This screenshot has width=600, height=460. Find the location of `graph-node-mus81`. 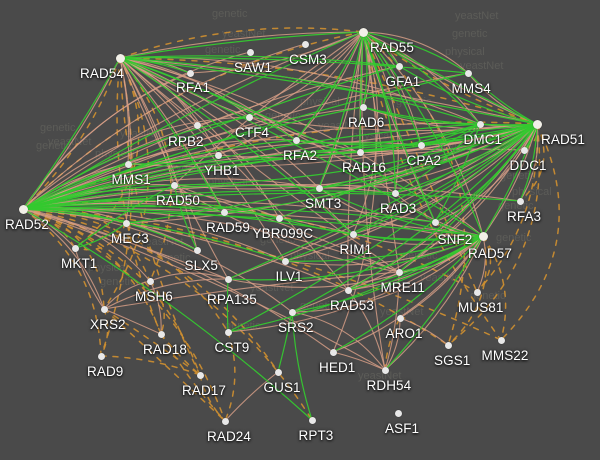

graph-node-mus81 is located at coordinates (477, 292).